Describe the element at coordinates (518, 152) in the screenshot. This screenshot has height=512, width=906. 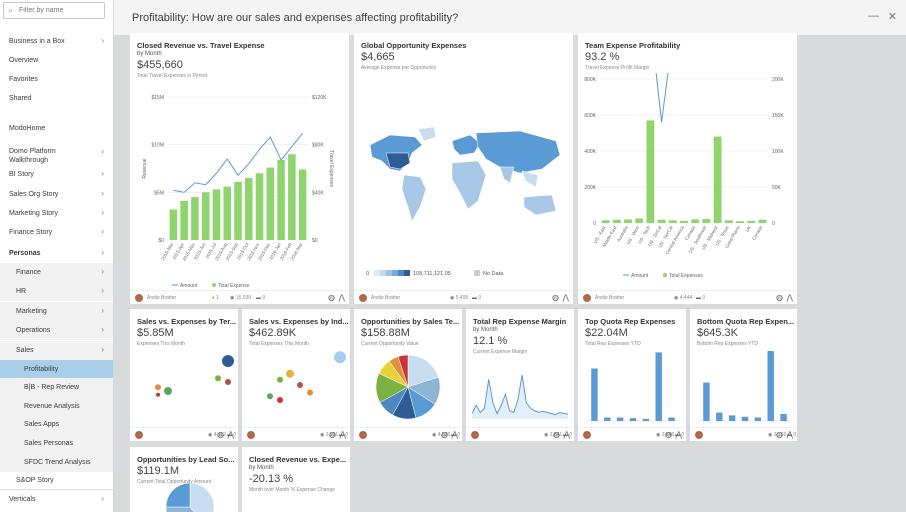
I see `map-region-asia` at that location.